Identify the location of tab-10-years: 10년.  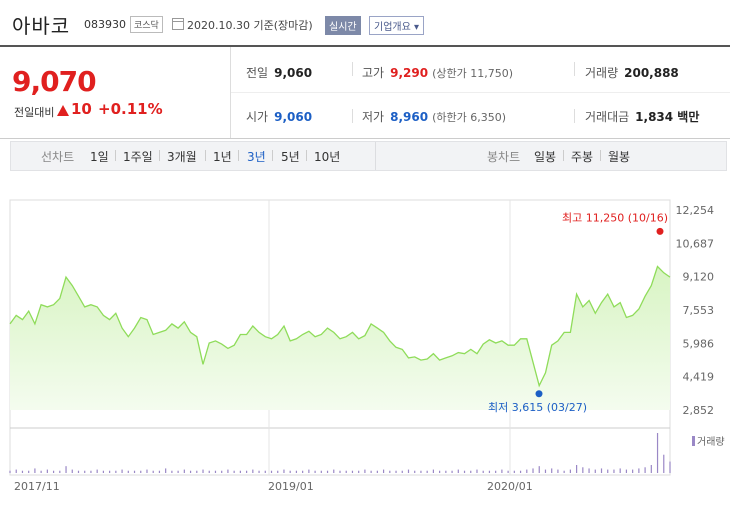
(327, 157).